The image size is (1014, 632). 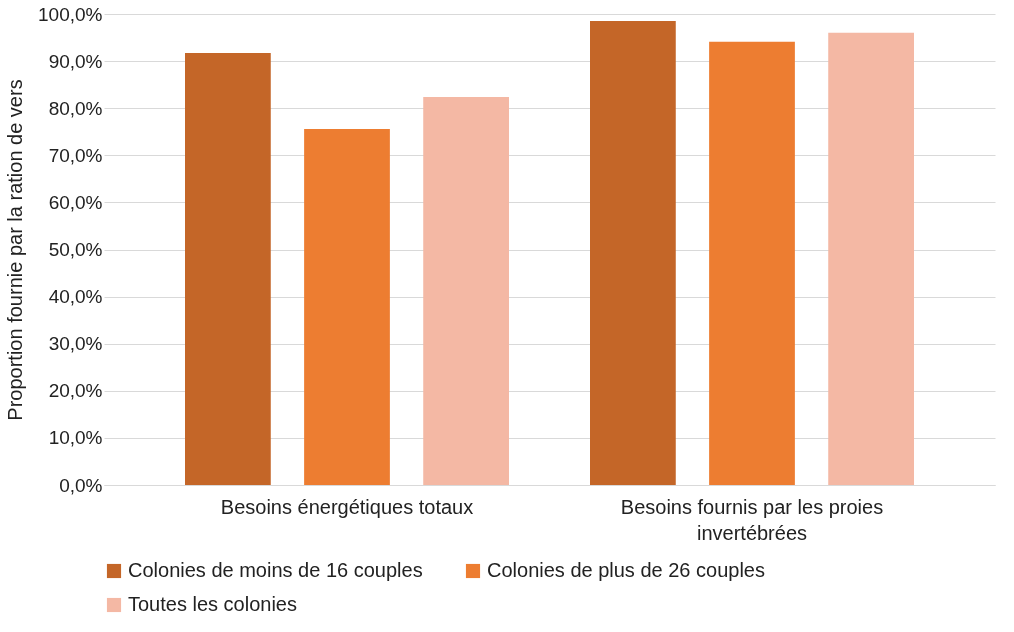 I want to click on y-tick-label: 60,0%, so click(x=75, y=202).